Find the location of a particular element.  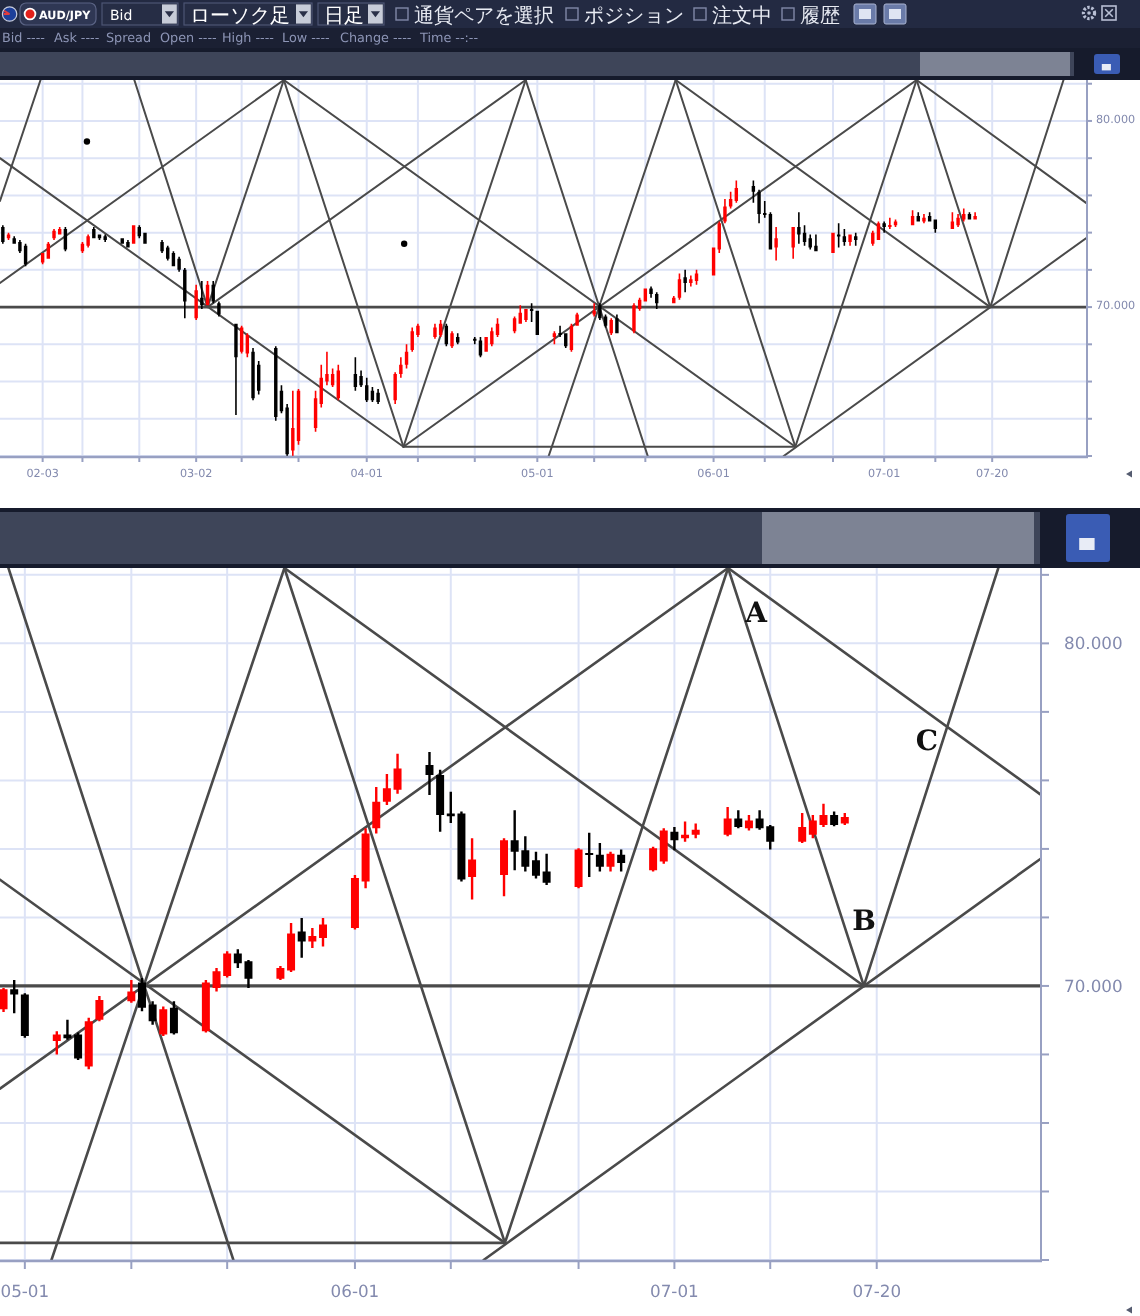

text: ローソク足 is located at coordinates (240, 17).